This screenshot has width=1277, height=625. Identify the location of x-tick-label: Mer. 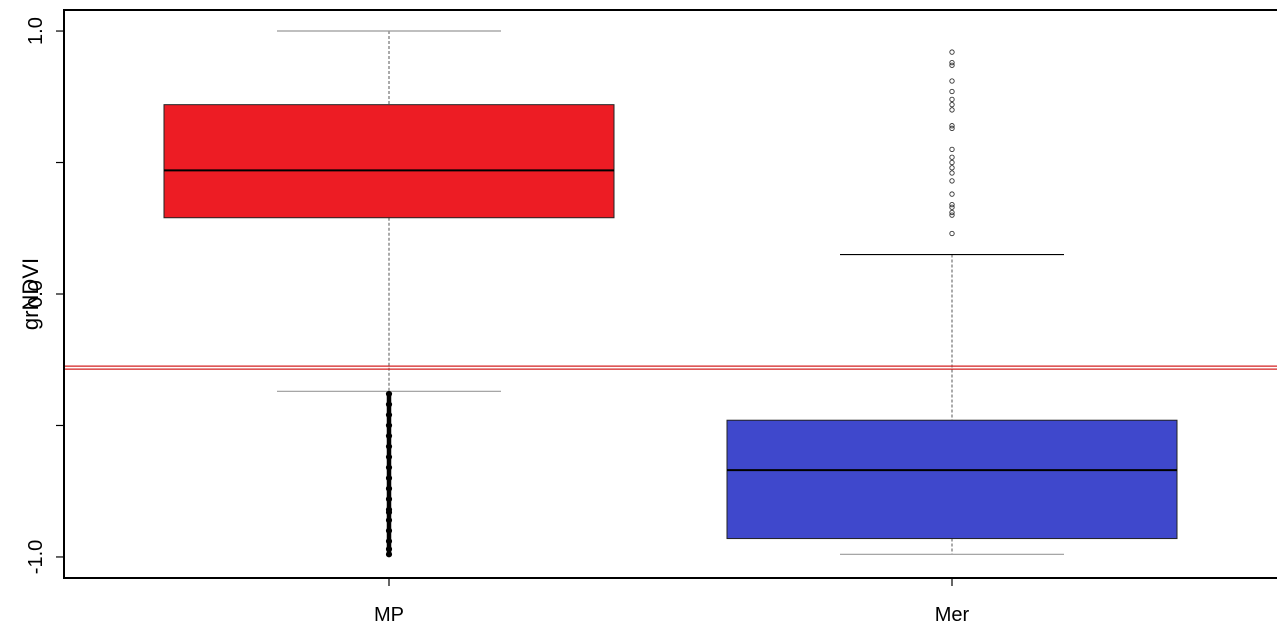
(952, 614).